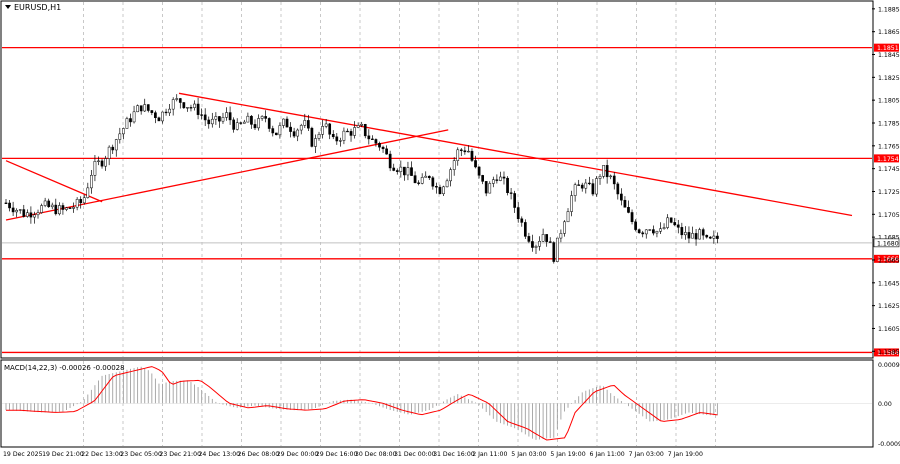 The image size is (900, 464). Describe the element at coordinates (889, 352) in the screenshot. I see `y-tick-label: 1.1585` at that location.